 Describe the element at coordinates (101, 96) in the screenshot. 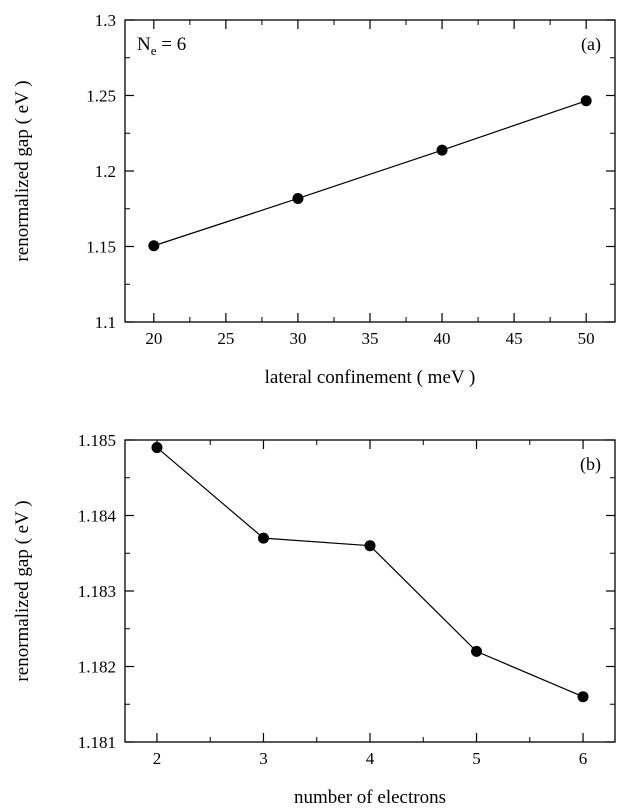

I see `y-tick-label: 1.25` at that location.